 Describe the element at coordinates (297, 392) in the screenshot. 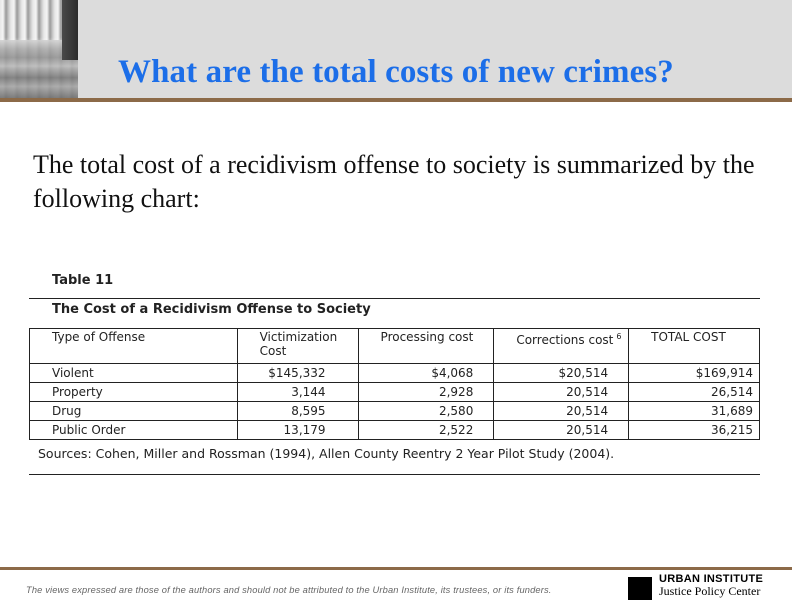

I see `cell-victimization: 3,144` at that location.